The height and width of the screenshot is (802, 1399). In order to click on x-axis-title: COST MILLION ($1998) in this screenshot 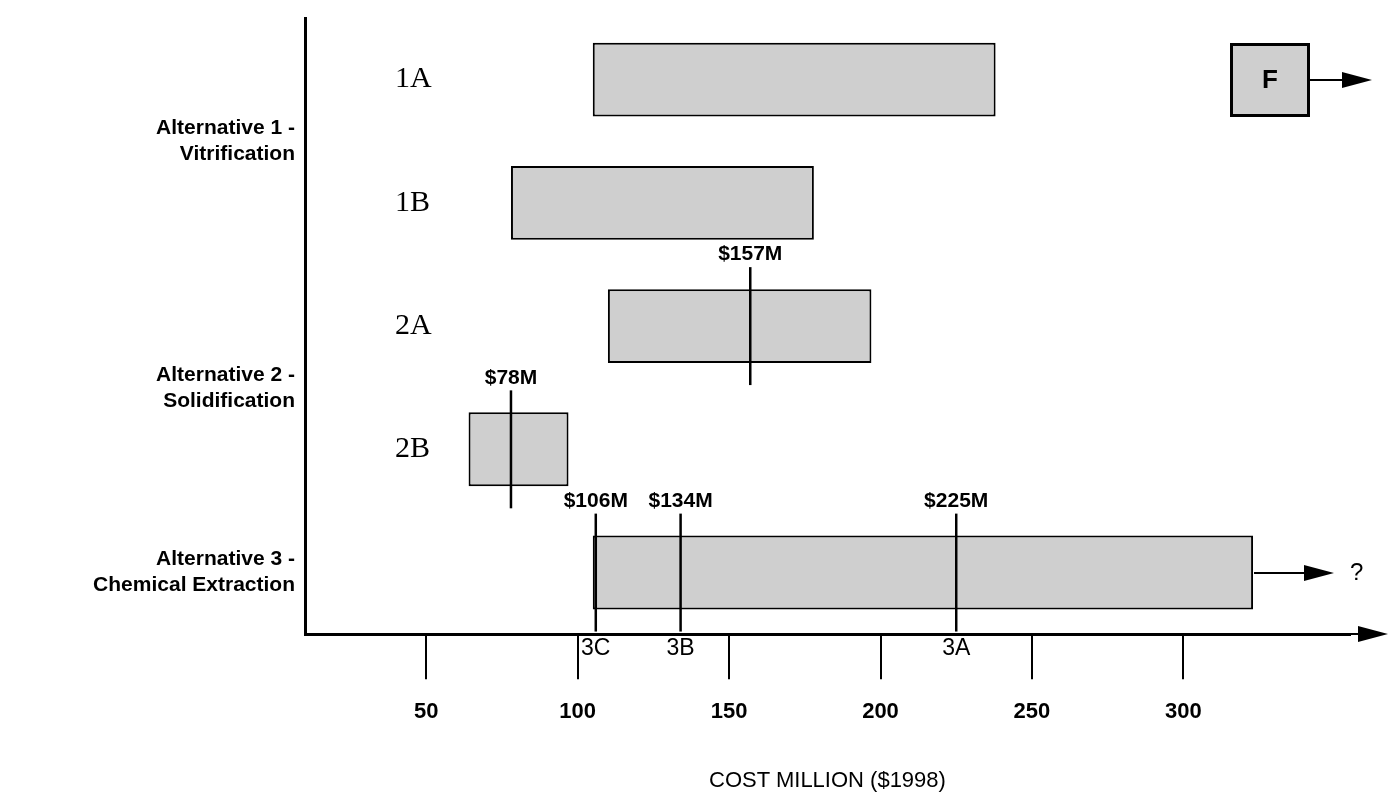, I will do `click(827, 779)`.